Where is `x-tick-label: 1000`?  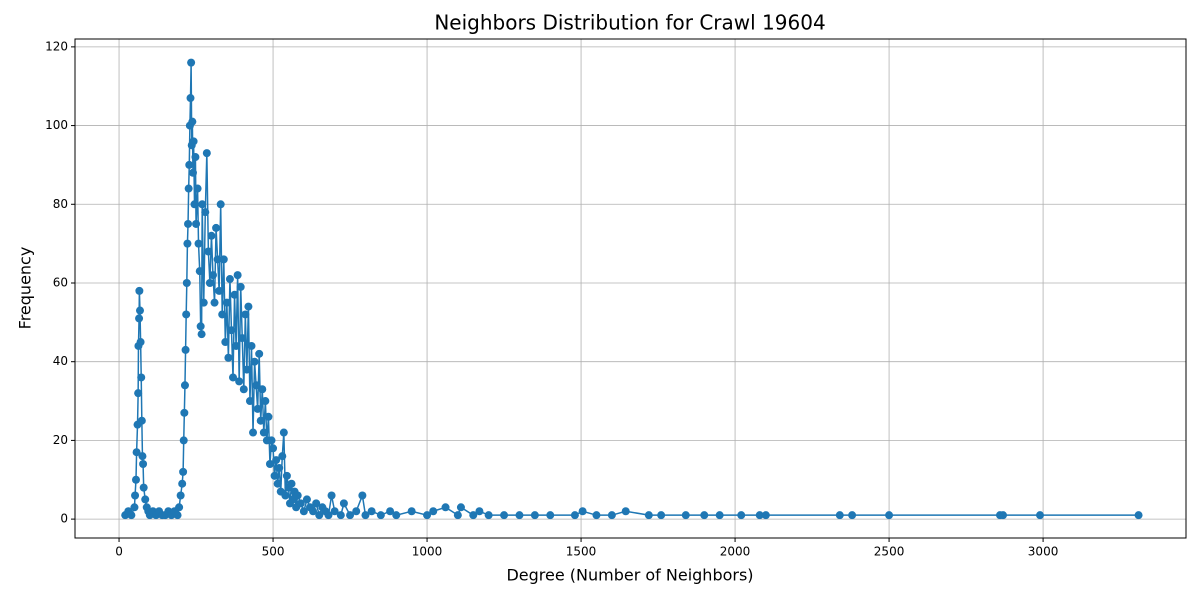
x-tick-label: 1000 is located at coordinates (427, 552).